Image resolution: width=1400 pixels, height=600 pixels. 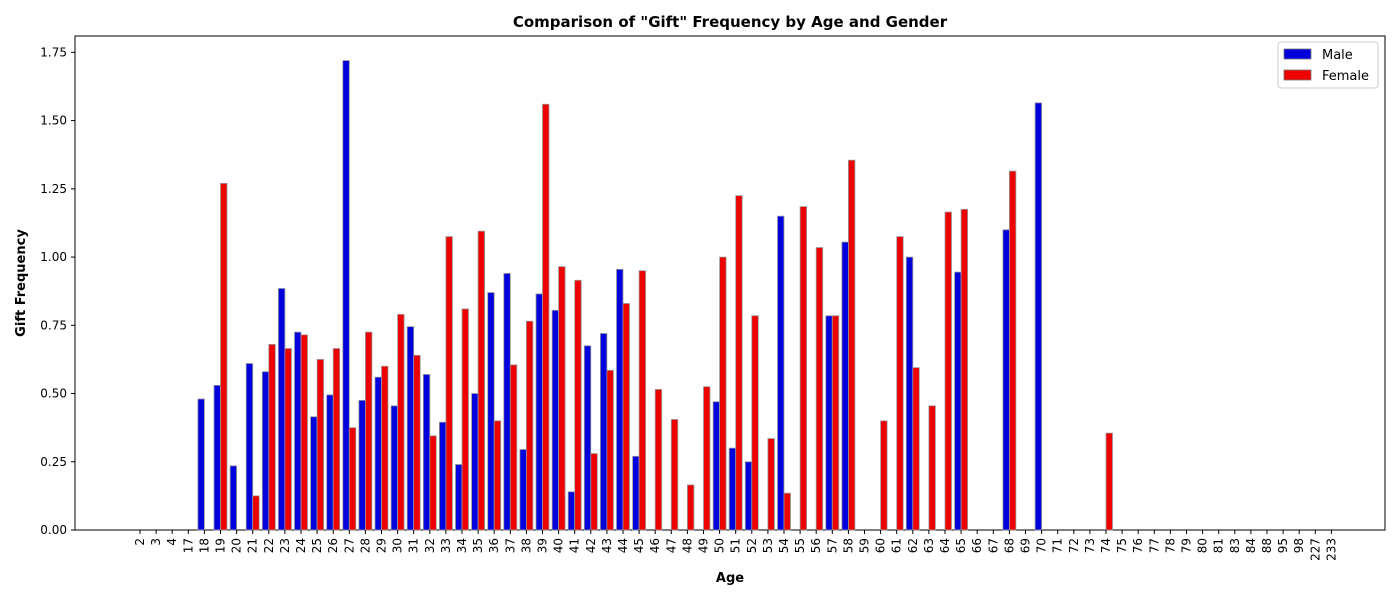 I want to click on x-tick-label: 54, so click(x=784, y=545).